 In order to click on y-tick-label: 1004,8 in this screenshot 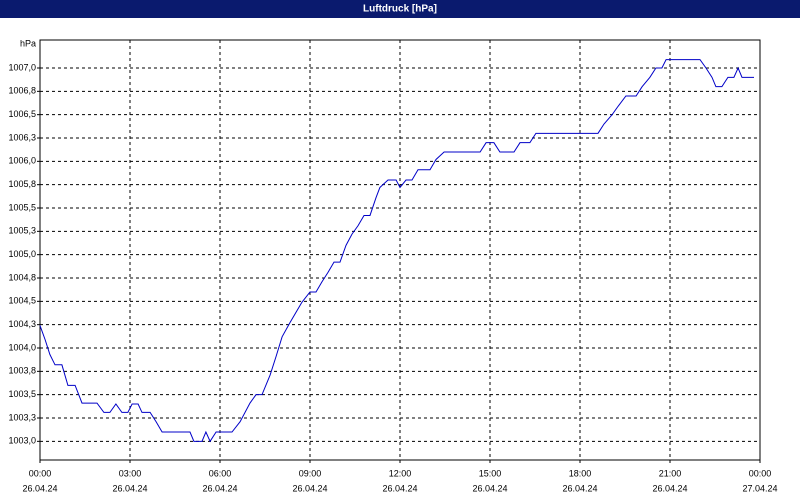, I will do `click(22, 277)`.